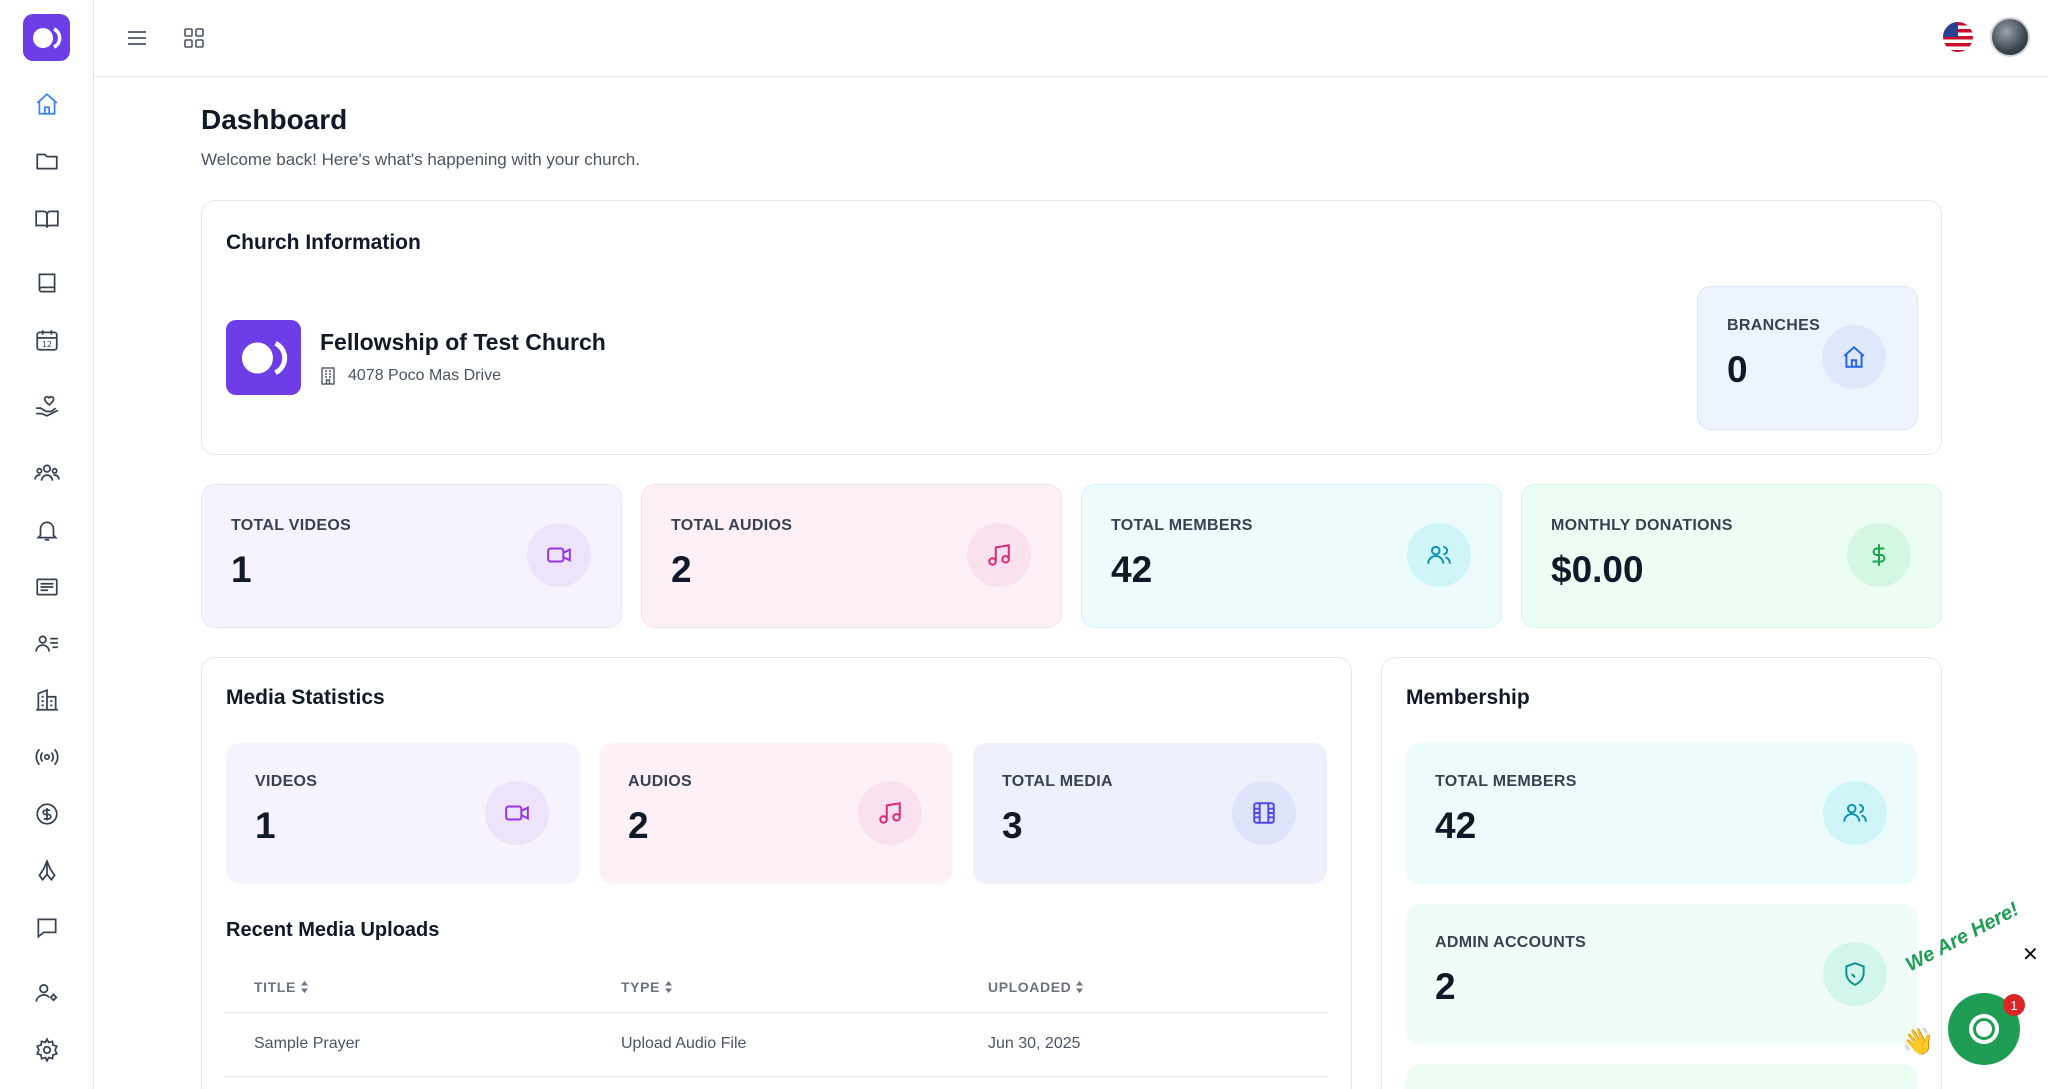 The width and height of the screenshot is (2048, 1089). Describe the element at coordinates (1879, 555) in the screenshot. I see `donations-icon-wrap` at that location.